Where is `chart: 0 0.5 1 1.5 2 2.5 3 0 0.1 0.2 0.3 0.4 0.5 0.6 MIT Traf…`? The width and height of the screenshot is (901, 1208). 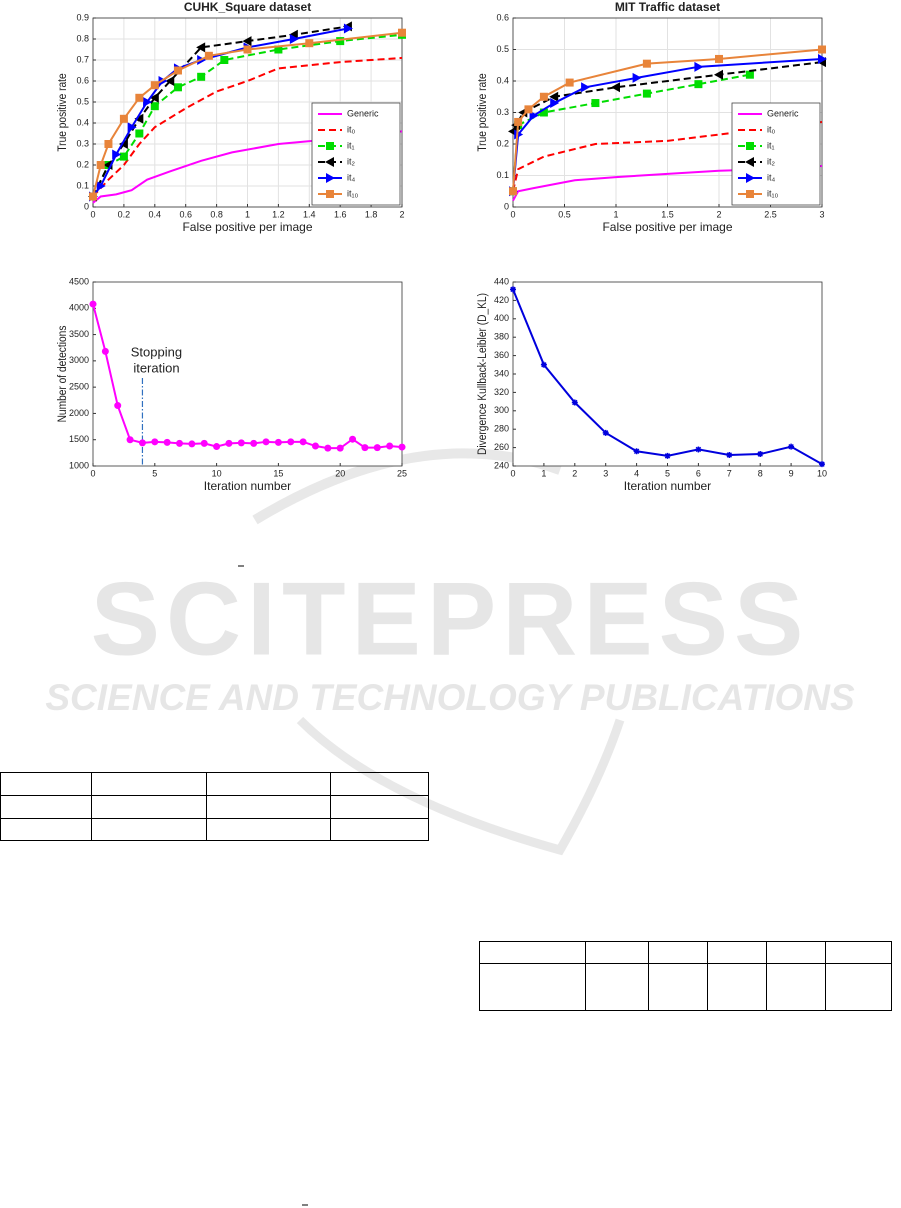
chart: 0 0.5 1 1.5 2 2.5 3 0 0.1 0.2 0.3 0.4 0.5 0.6 MIT Traf… is located at coordinates (651, 117).